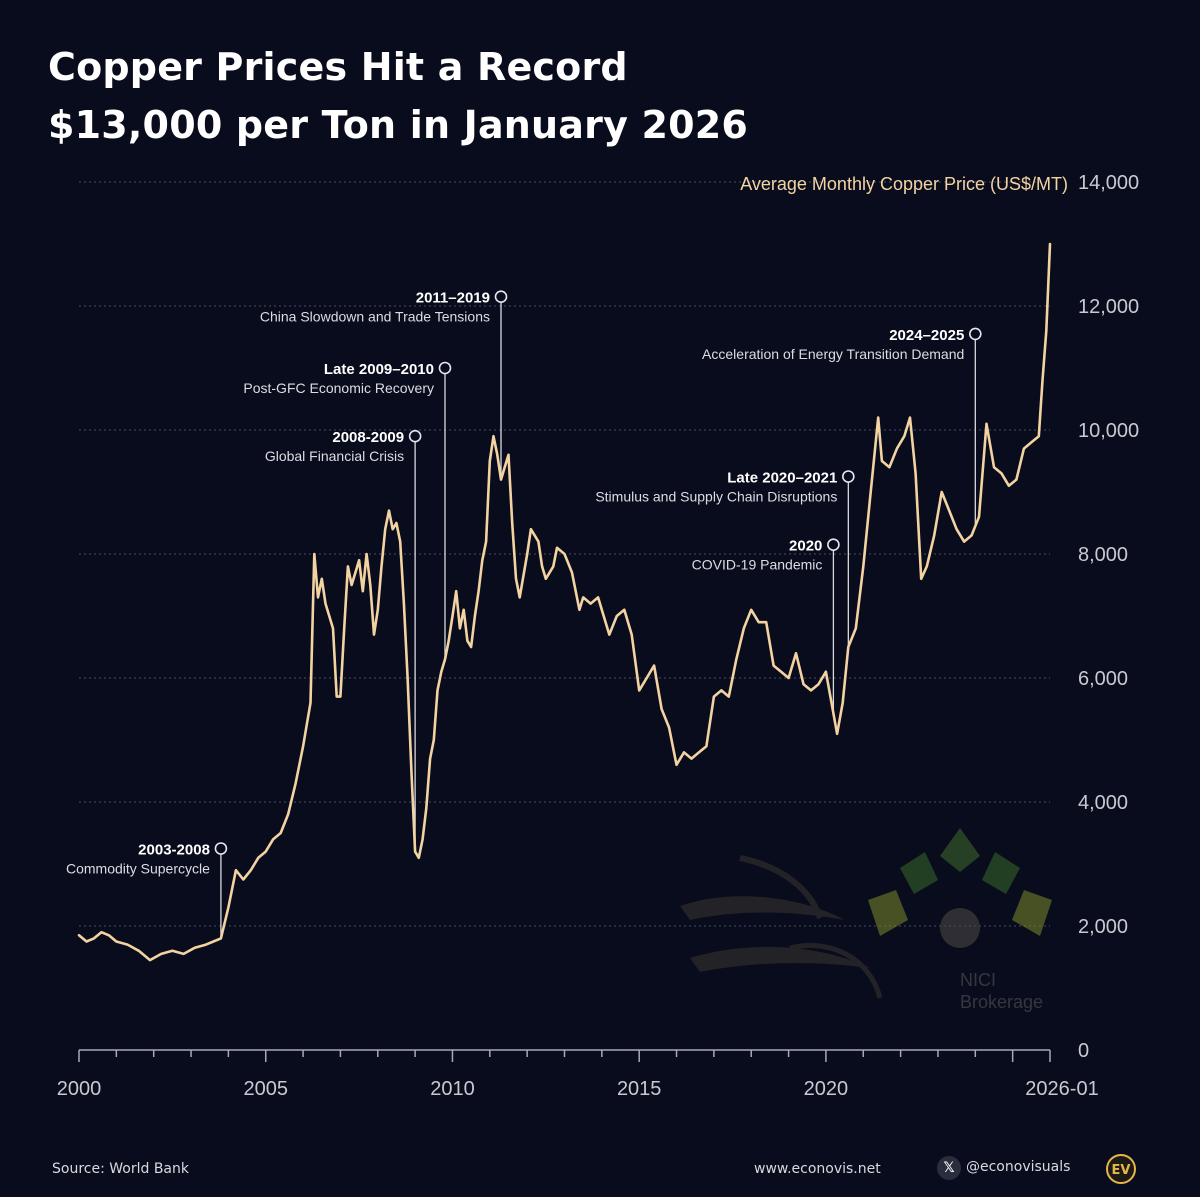 This screenshot has height=1197, width=1200. I want to click on y-tick-label: 6,000, so click(1103, 679).